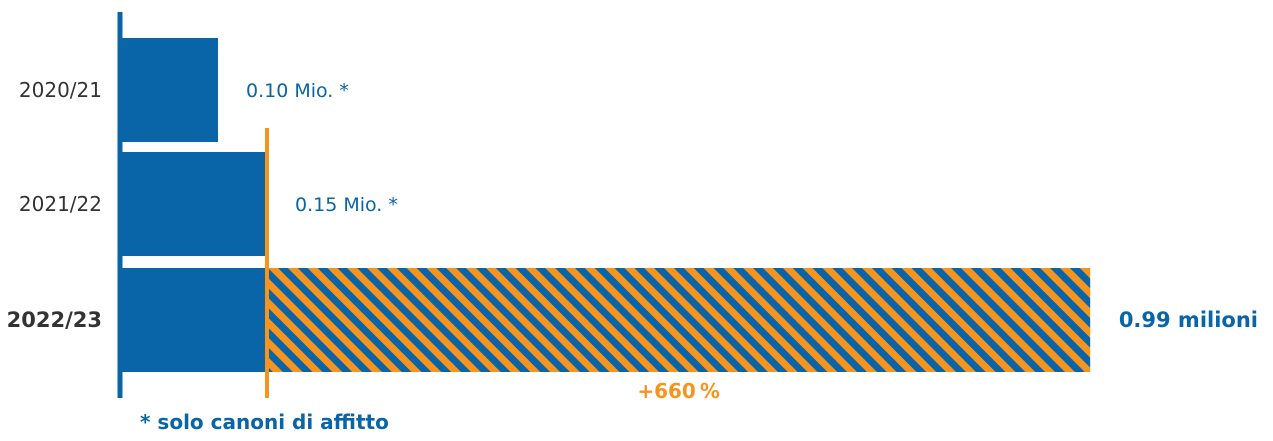  I want to click on category-label: 2022/23, so click(54, 320).